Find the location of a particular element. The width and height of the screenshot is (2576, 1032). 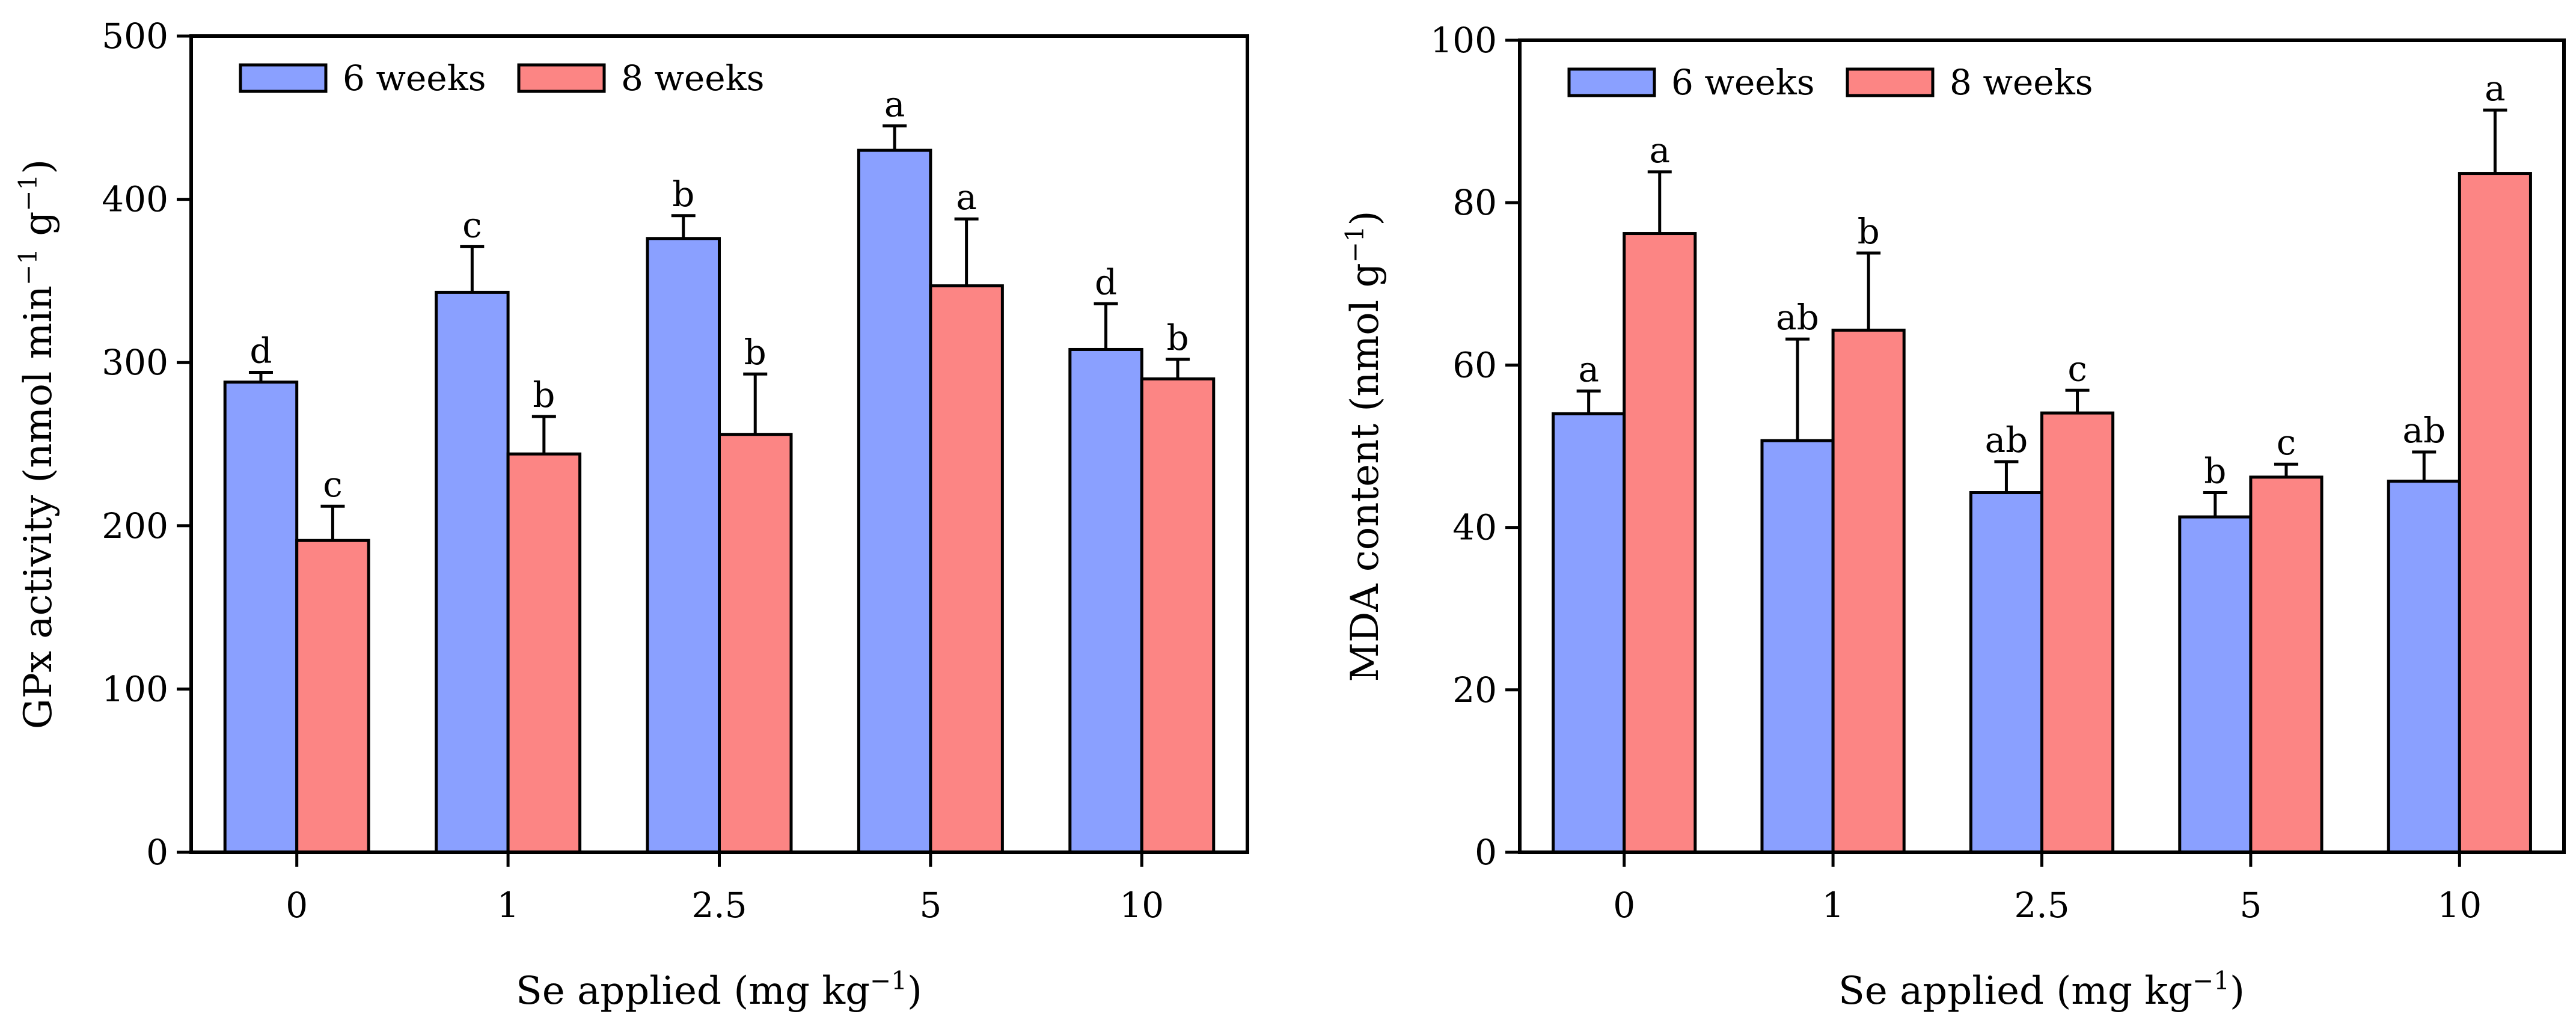

y-tick-label: 20 is located at coordinates (1474, 690).